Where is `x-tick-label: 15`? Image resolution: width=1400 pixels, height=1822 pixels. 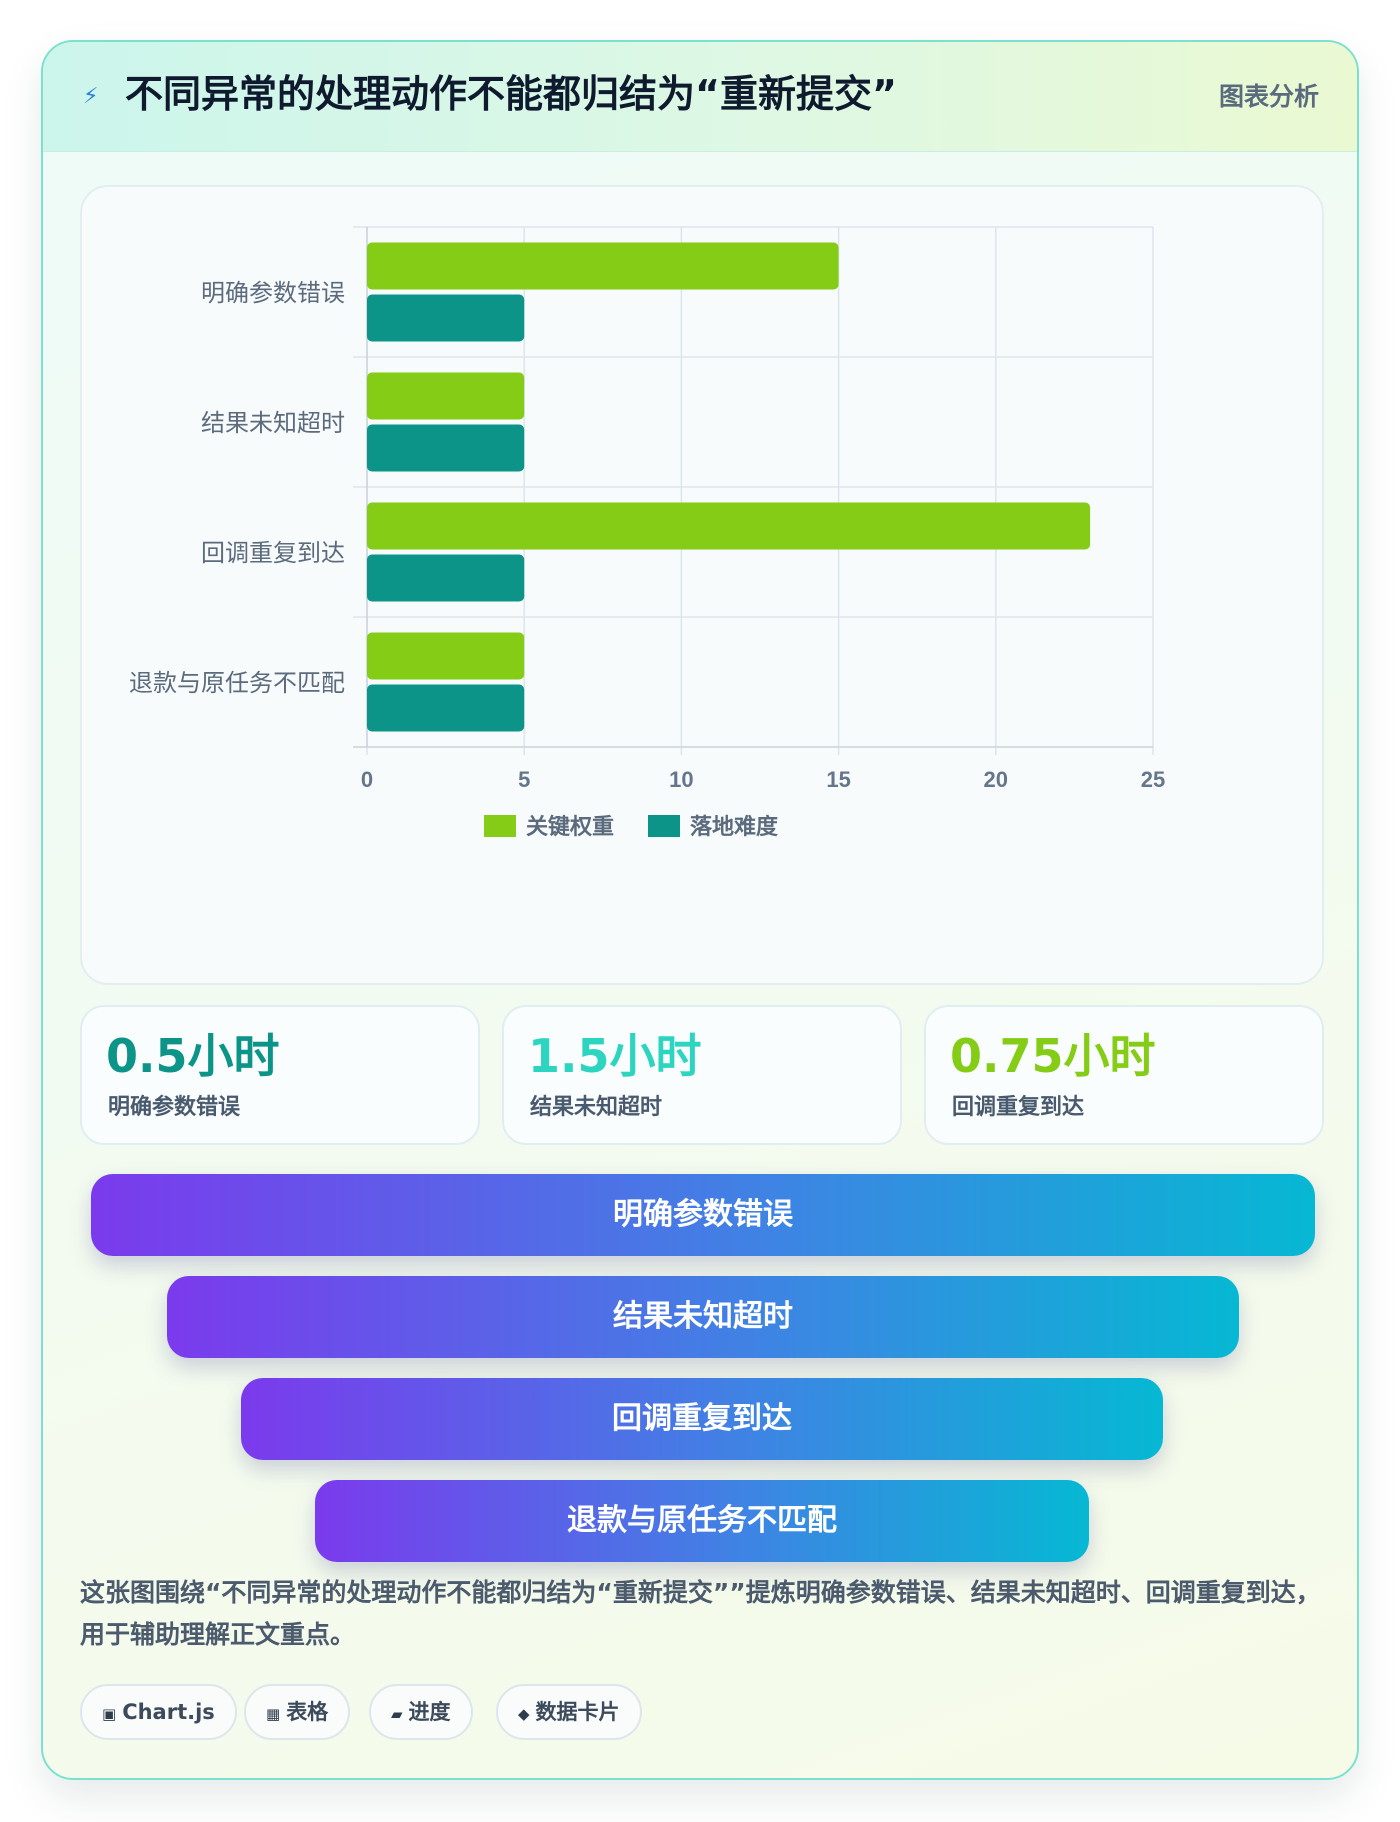
x-tick-label: 15 is located at coordinates (838, 779).